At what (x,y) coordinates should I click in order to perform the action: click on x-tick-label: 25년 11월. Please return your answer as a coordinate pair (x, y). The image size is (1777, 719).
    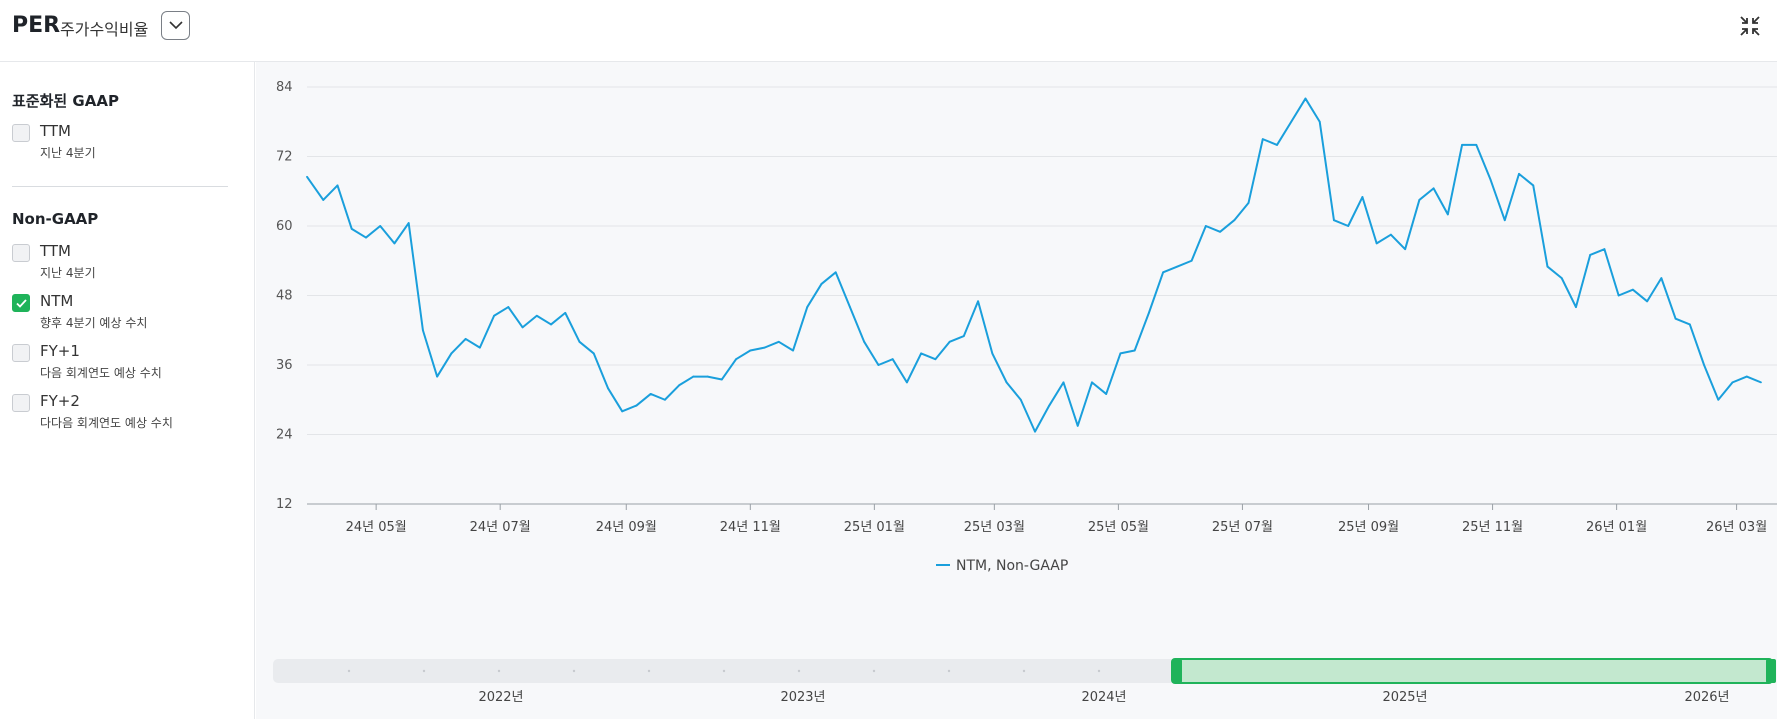
    Looking at the image, I should click on (1492, 527).